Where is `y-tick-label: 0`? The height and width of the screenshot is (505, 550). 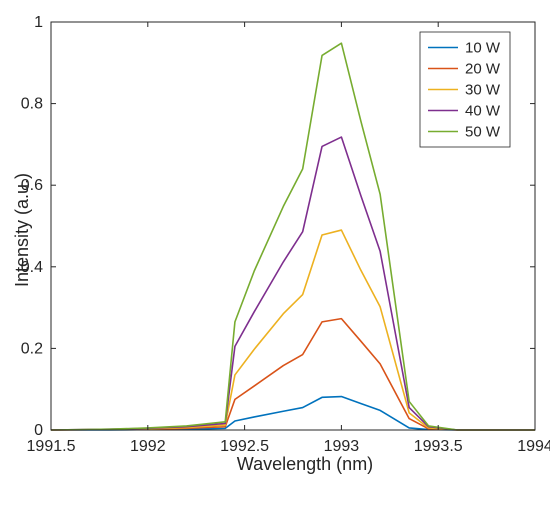
y-tick-label: 0 is located at coordinates (38, 430).